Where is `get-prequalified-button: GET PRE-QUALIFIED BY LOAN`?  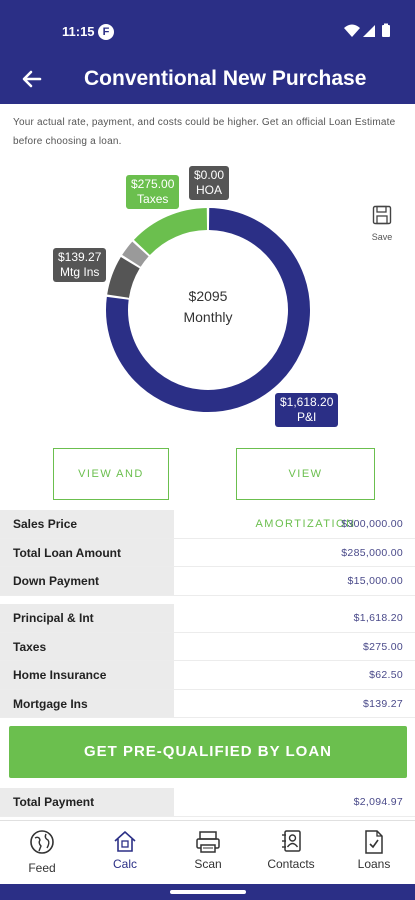
get-prequalified-button: GET PRE-QUALIFIED BY LOAN is located at coordinates (208, 752).